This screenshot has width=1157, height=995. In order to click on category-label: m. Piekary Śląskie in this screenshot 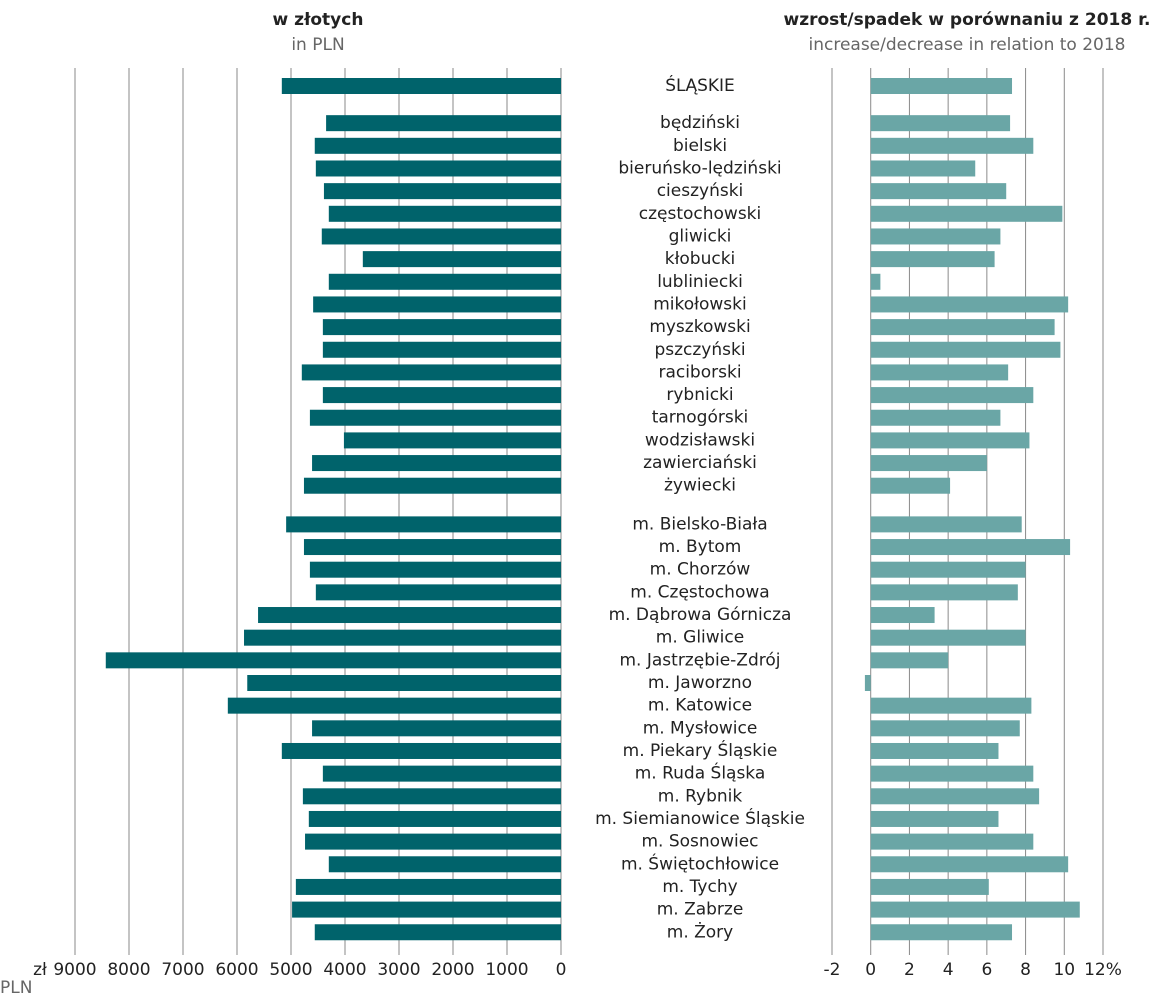, I will do `click(700, 750)`.